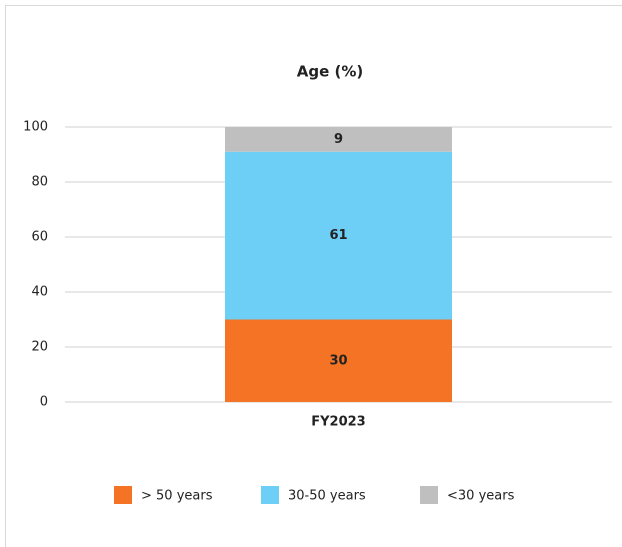  I want to click on legend-label: <30 years, so click(481, 496).